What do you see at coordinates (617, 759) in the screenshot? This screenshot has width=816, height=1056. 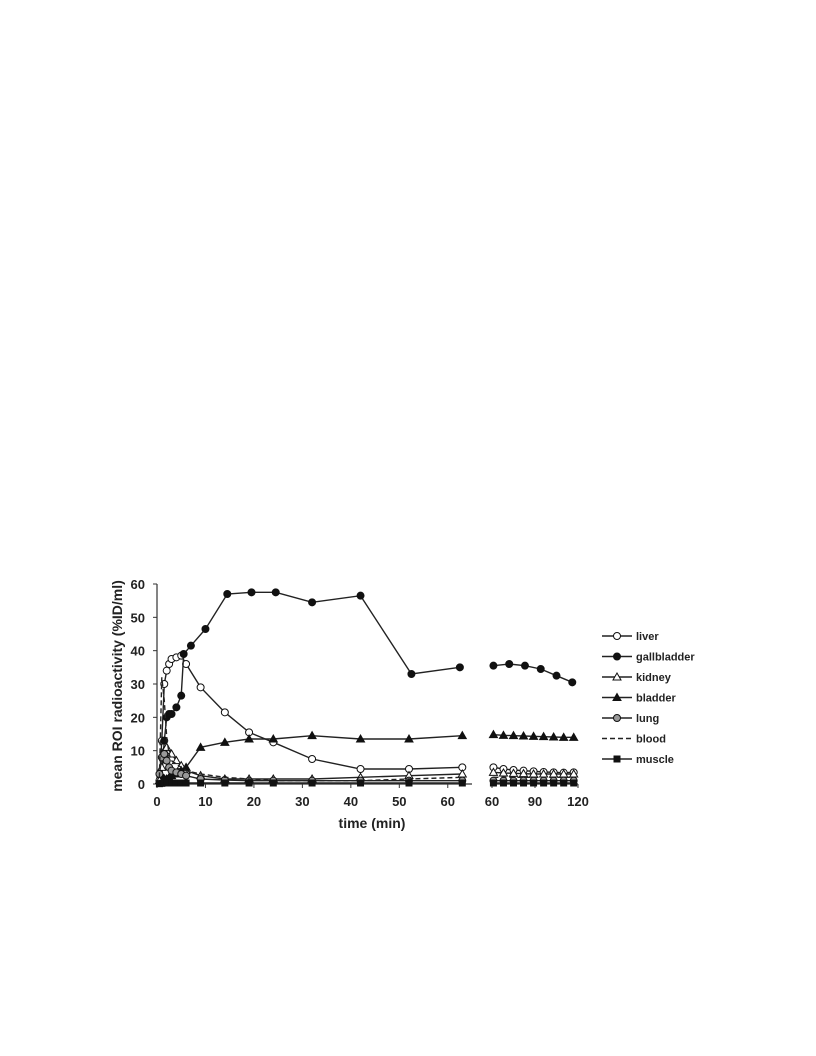 I see `legend-marker-muscle` at bounding box center [617, 759].